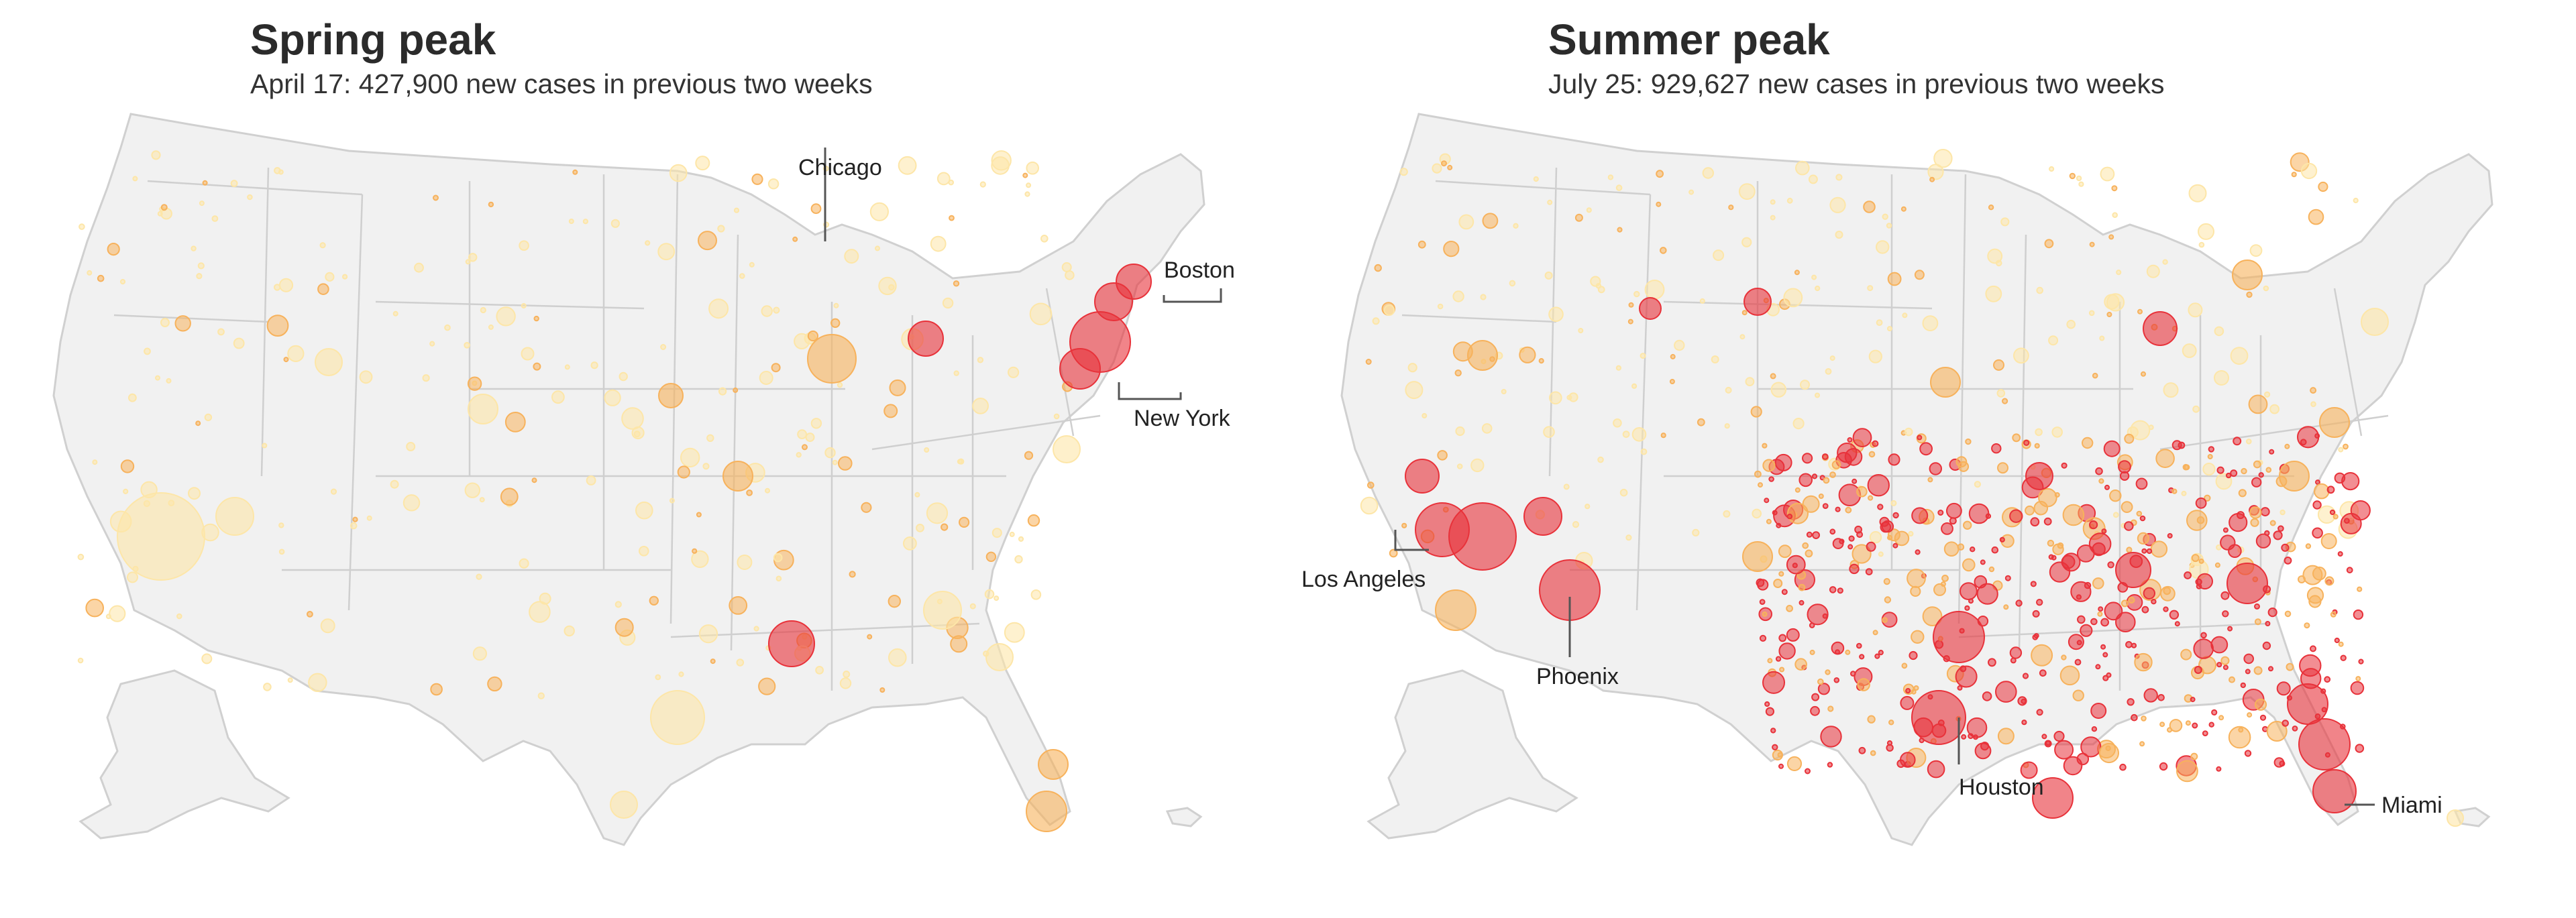 Image resolution: width=2576 pixels, height=918 pixels. What do you see at coordinates (1016, 290) in the screenshot?
I see `city-labels: Chicago Boston New York` at bounding box center [1016, 290].